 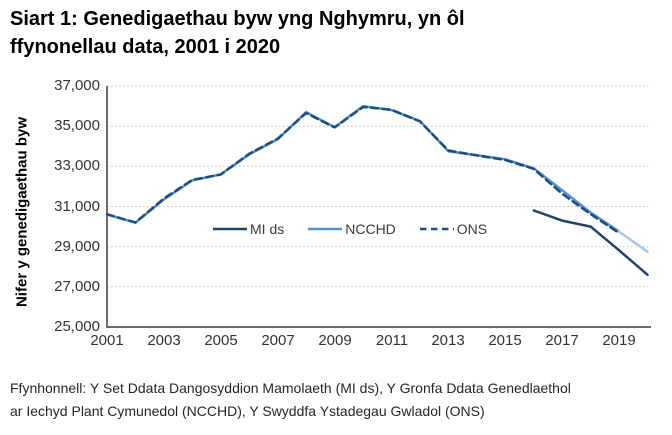 What do you see at coordinates (77, 165) in the screenshot?
I see `y-tick-label: 33,000` at bounding box center [77, 165].